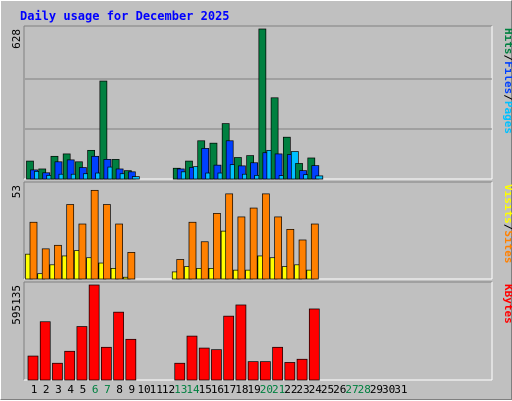 This screenshot has width=512, height=401. I want to click on legend-entry-kbytes: KBytes, so click(507, 304).